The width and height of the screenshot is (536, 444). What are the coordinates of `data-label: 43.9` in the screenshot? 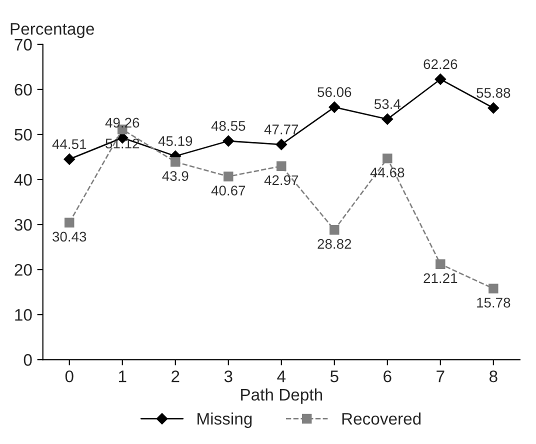 It's located at (175, 176).